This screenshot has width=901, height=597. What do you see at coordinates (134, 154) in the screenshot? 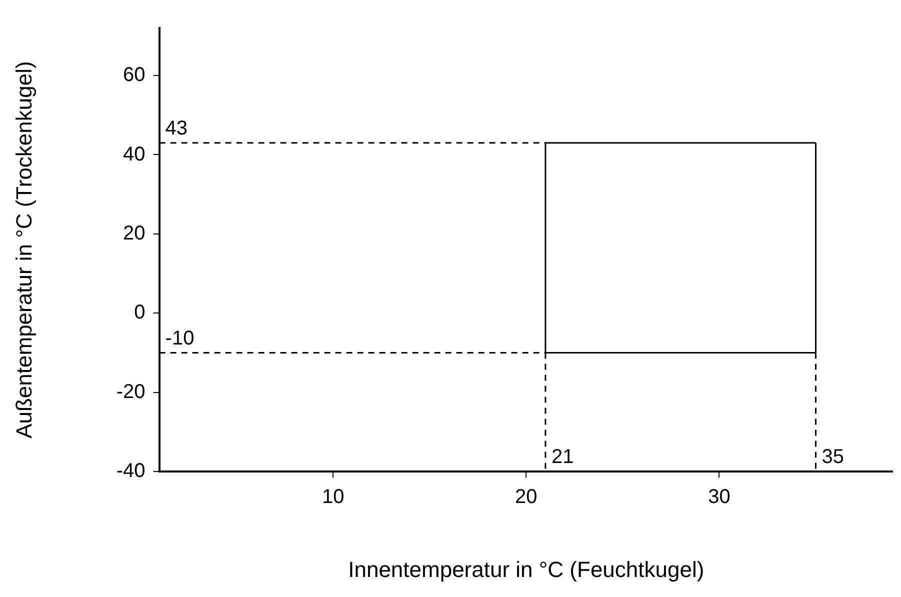
I see `y-tick-label: 40` at bounding box center [134, 154].